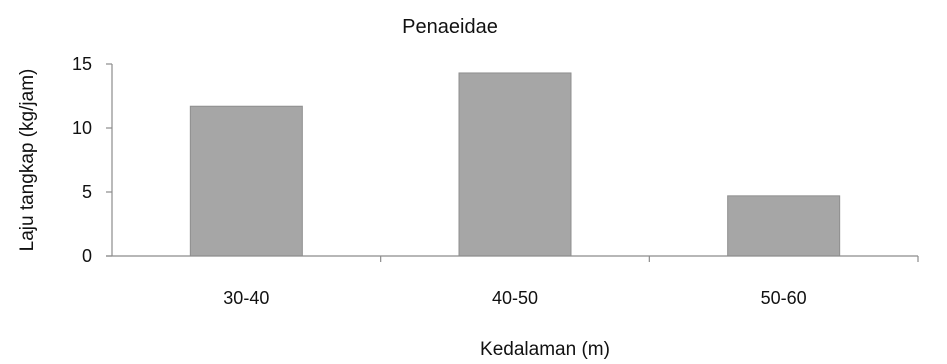 Image resolution: width=947 pixels, height=364 pixels. Describe the element at coordinates (27, 160) in the screenshot. I see `y-axis-label: Laju tangkap (kg/jam)` at that location.